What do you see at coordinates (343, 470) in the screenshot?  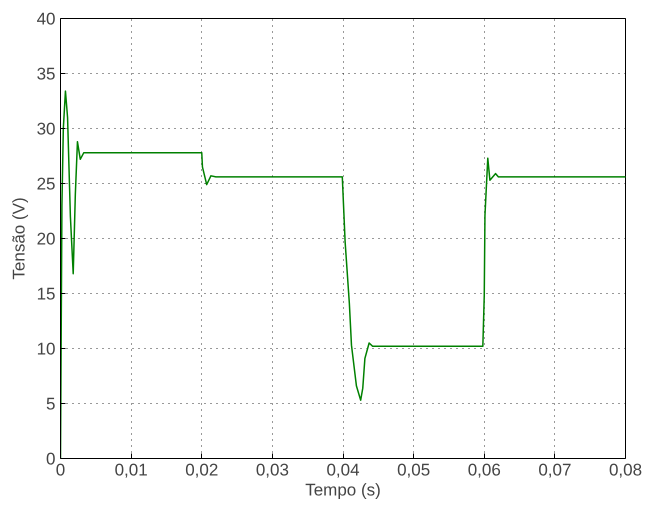 I see `x-tick-label: 0,04` at bounding box center [343, 470].